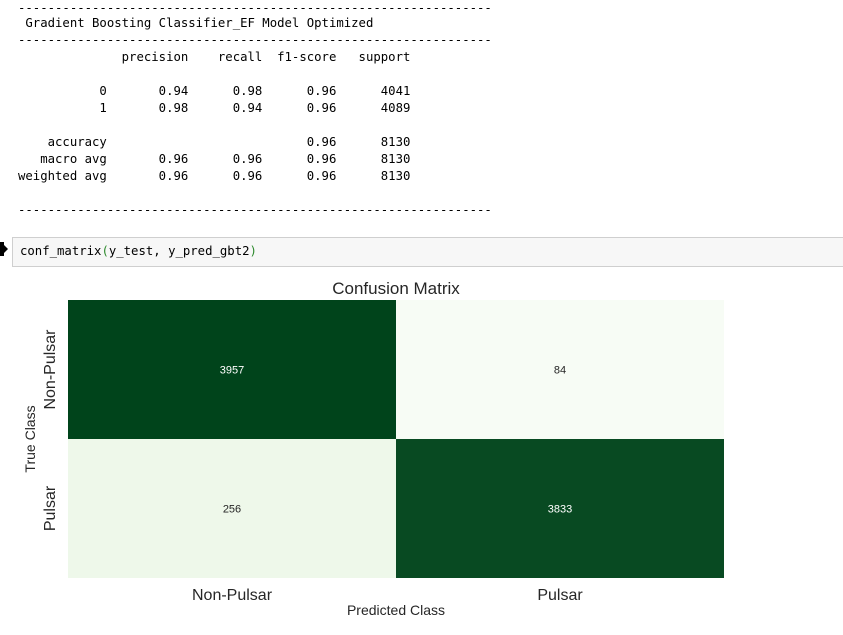 Image resolution: width=843 pixels, height=635 pixels. Describe the element at coordinates (232, 595) in the screenshot. I see `x-tick-label: Non-Pulsar` at that location.